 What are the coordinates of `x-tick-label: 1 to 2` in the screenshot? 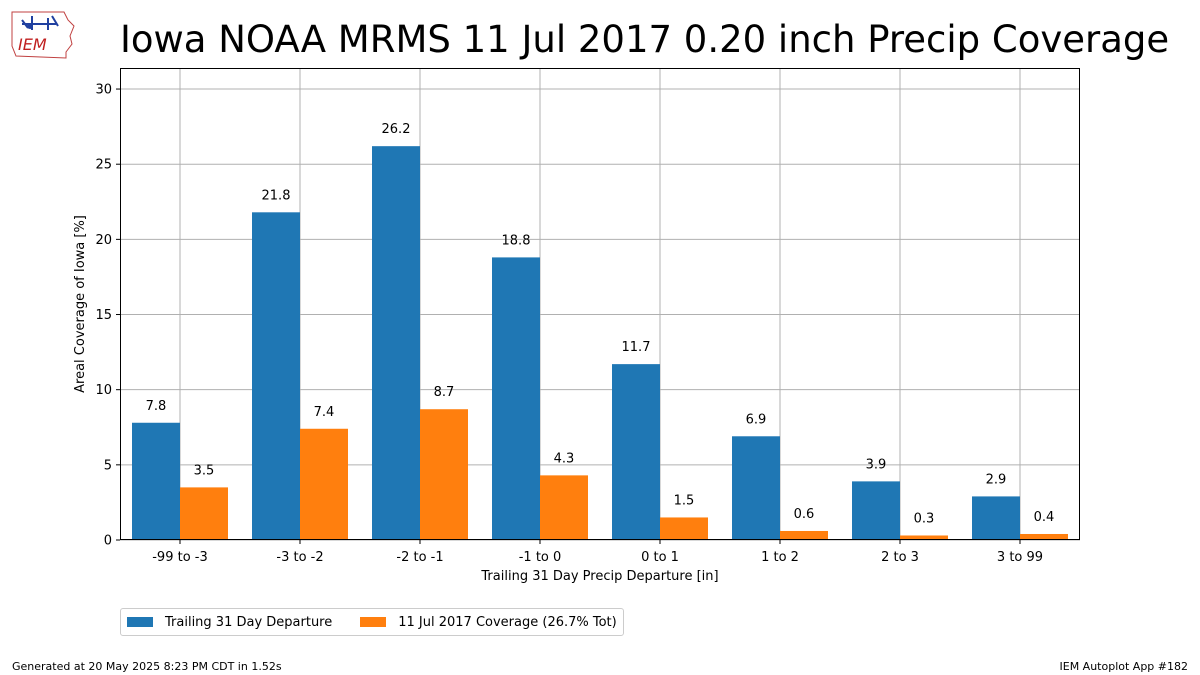 It's located at (780, 557).